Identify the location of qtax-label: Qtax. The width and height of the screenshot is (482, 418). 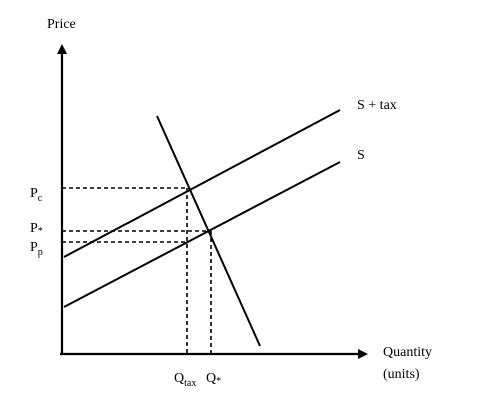
(185, 380).